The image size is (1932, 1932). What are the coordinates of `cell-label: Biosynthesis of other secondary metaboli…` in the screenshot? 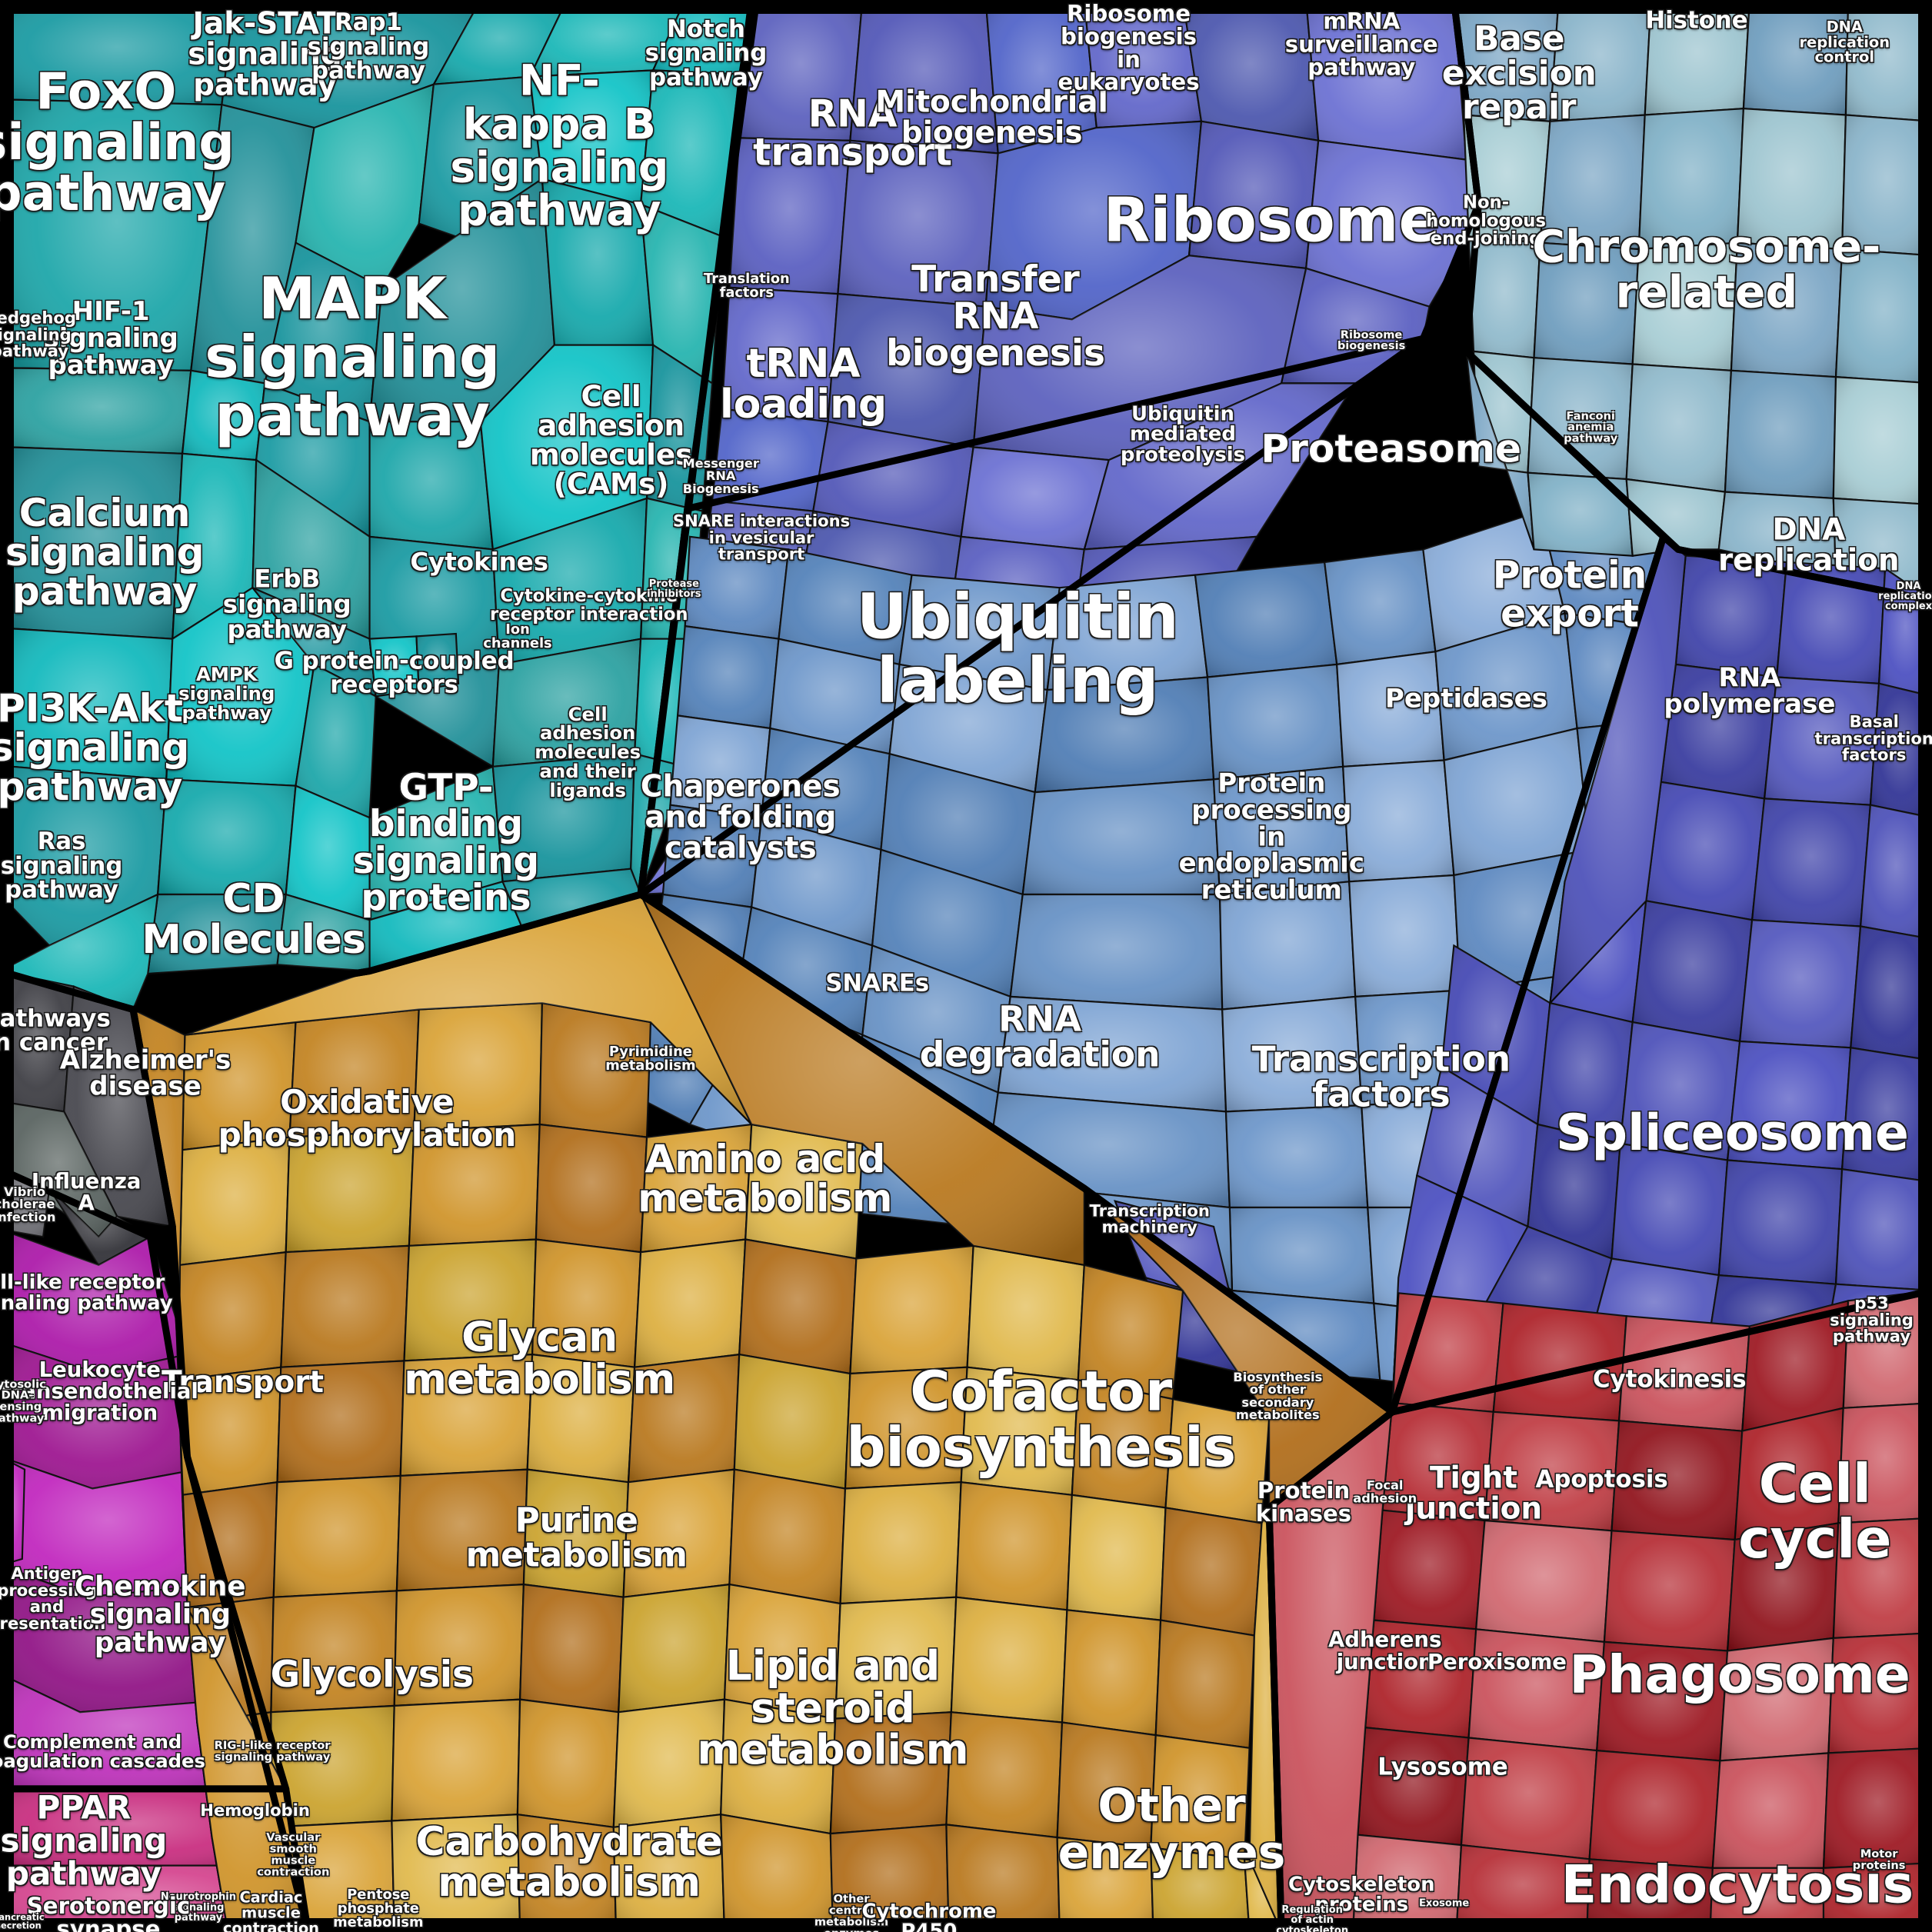 It's located at (1278, 1396).